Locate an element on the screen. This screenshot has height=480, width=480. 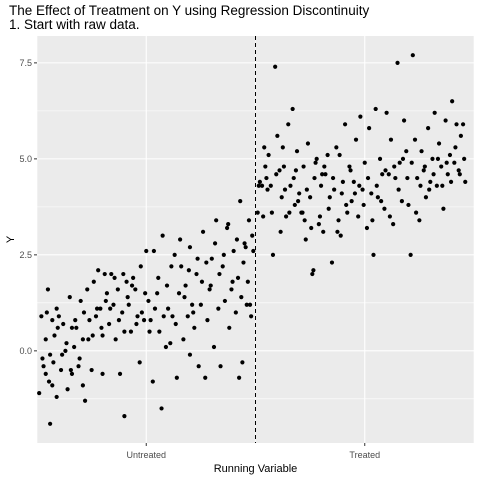
chart-subtitle: 1. Start with raw data. is located at coordinates (74, 24).